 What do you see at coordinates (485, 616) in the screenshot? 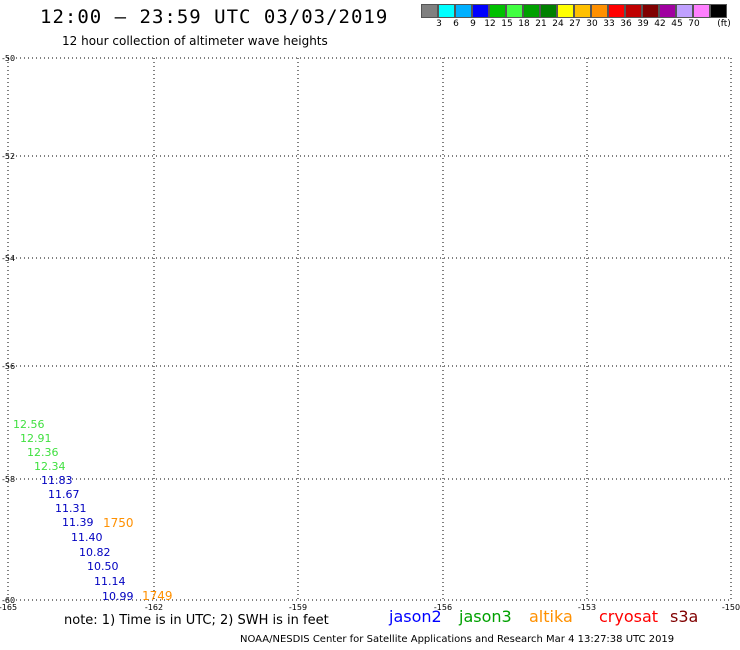
I see `satellite-jason3: jason3` at bounding box center [485, 616].